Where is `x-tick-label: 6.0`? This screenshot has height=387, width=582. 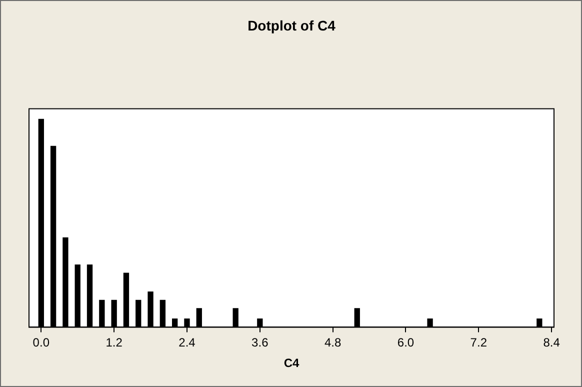 x-tick-label: 6.0 is located at coordinates (405, 343).